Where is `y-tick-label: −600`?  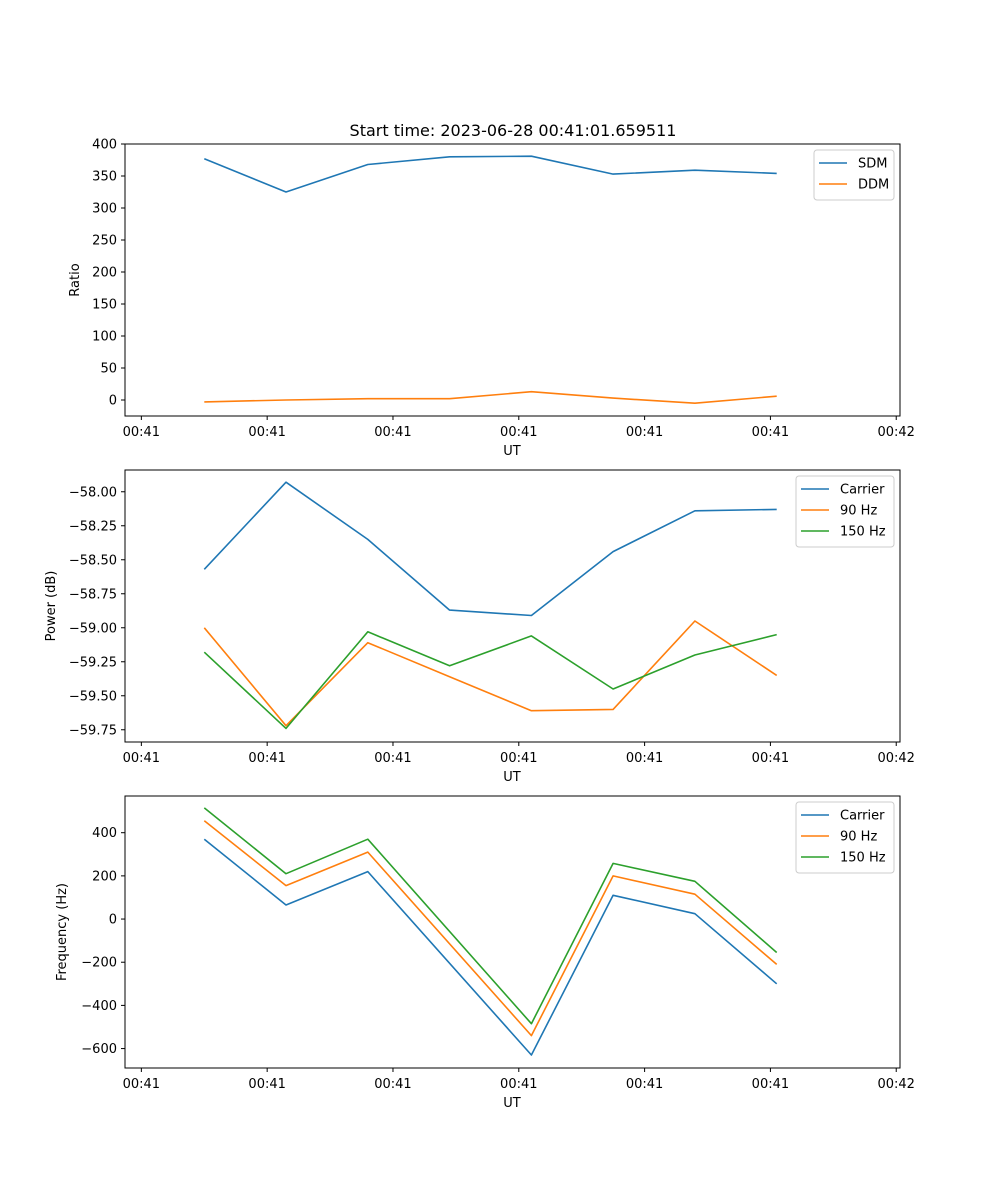
y-tick-label: −600 is located at coordinates (99, 1049).